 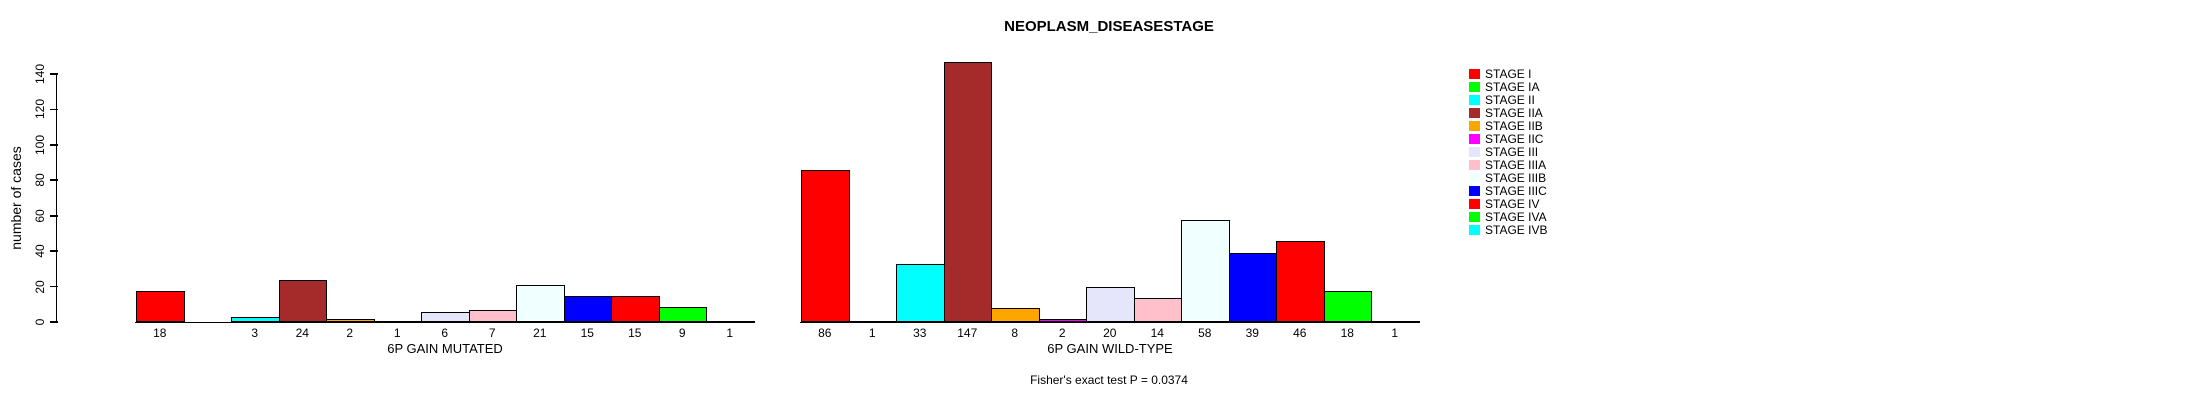 What do you see at coordinates (1474, 190) in the screenshot?
I see `legend-swatch-stage-iiic` at bounding box center [1474, 190].